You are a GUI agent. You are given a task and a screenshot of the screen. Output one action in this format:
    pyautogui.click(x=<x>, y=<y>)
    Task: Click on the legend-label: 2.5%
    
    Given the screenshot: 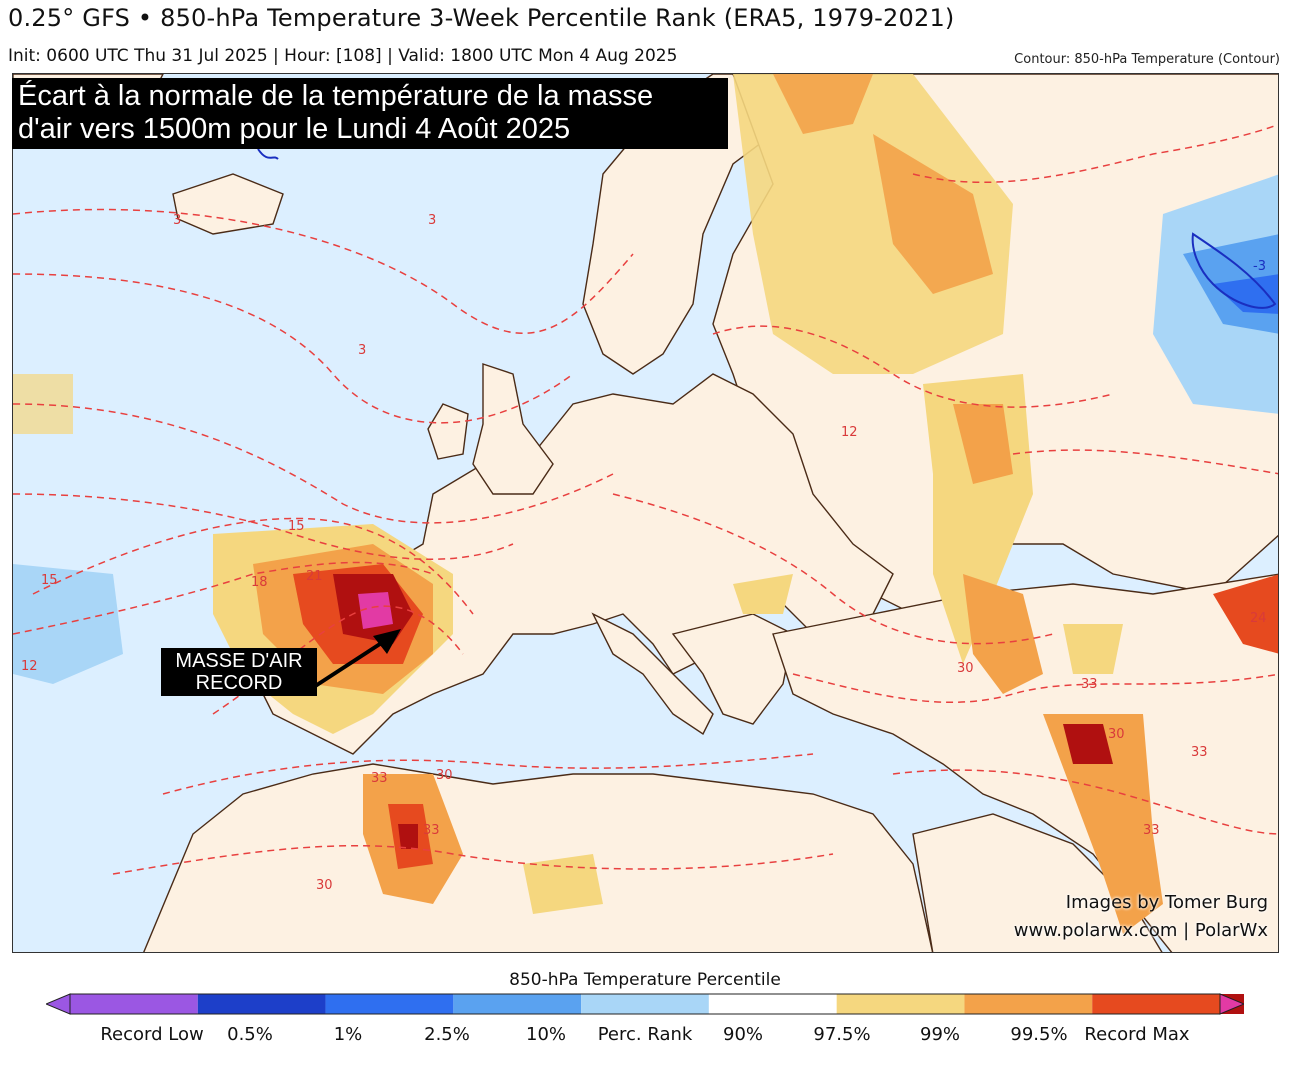 What is the action you would take?
    pyautogui.click(x=447, y=1034)
    